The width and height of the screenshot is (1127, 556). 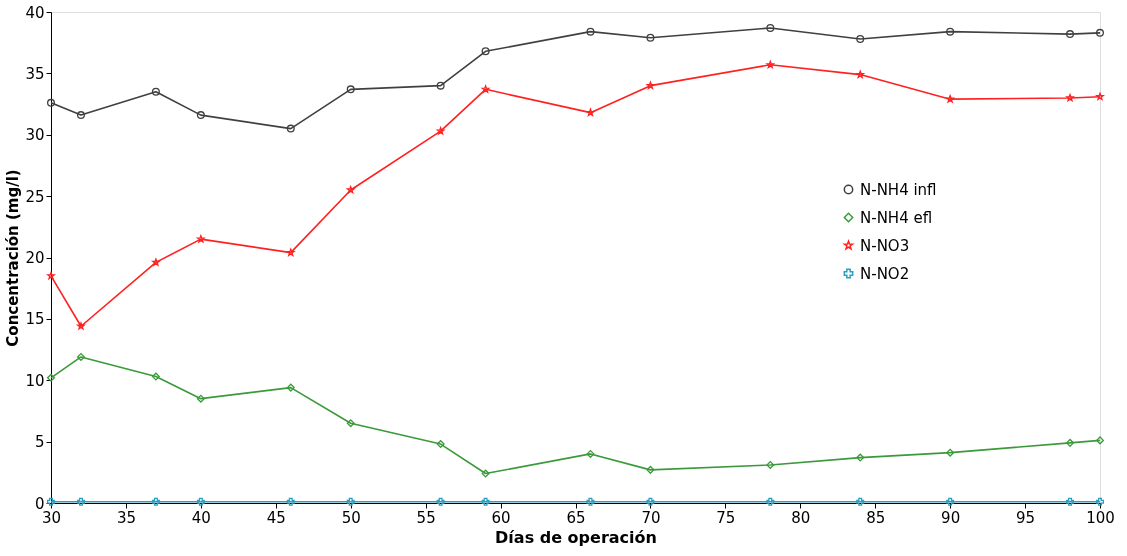 I want to click on x-tick-label: 90, so click(x=951, y=517).